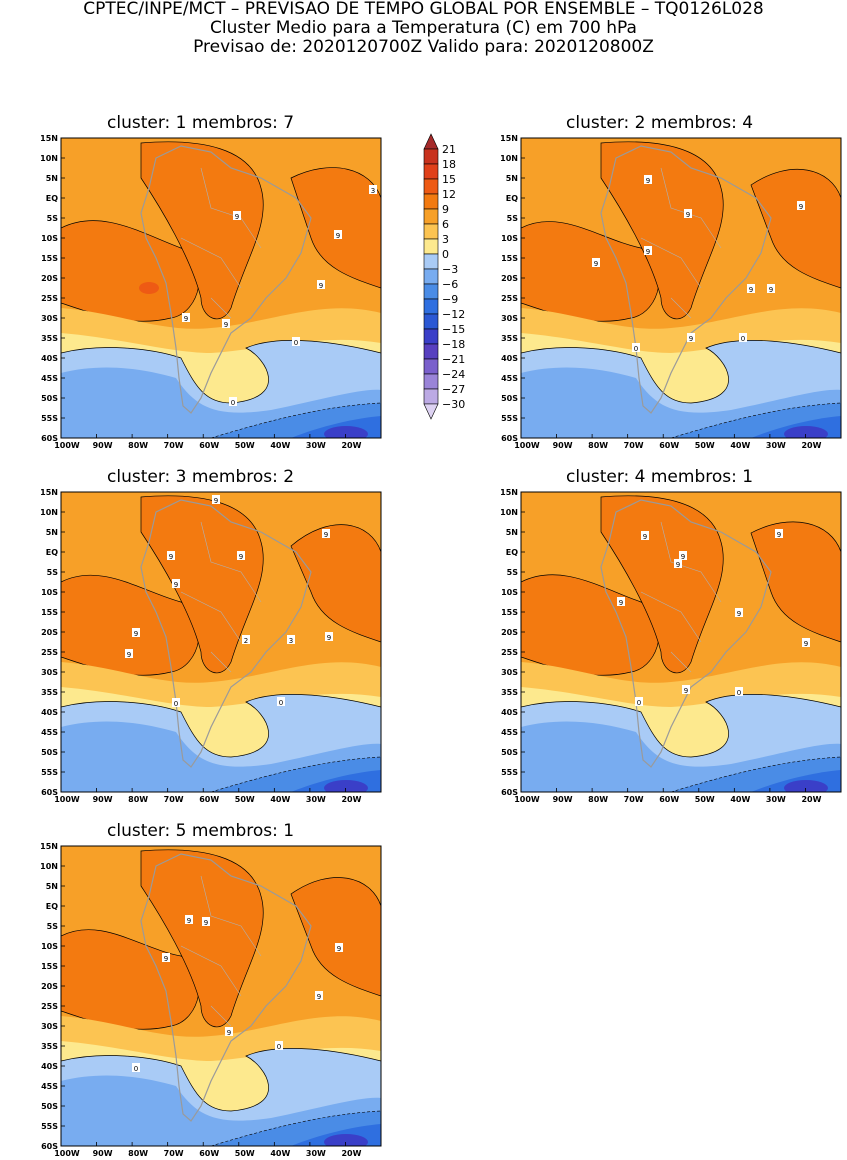  What do you see at coordinates (563, 445) in the screenshot?
I see `lon-tick-label: 90W` at bounding box center [563, 445].